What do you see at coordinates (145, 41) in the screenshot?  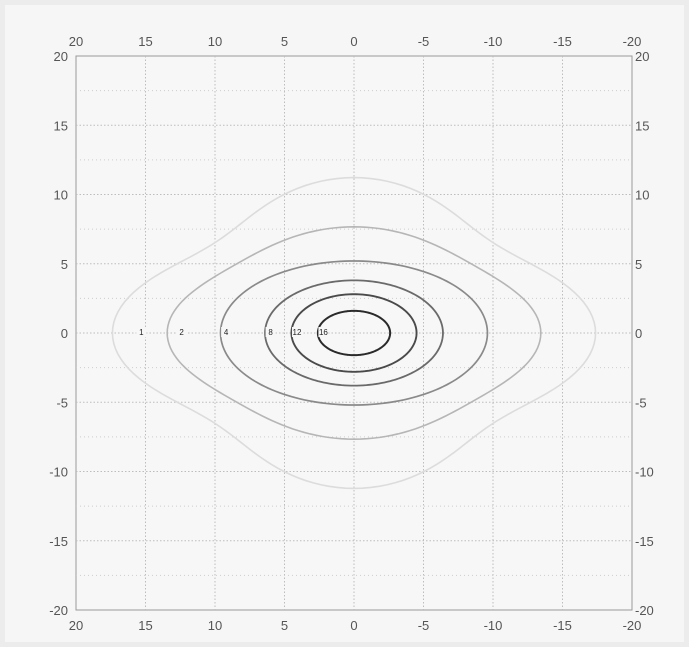 I see `x-tick-label-top: 15` at bounding box center [145, 41].